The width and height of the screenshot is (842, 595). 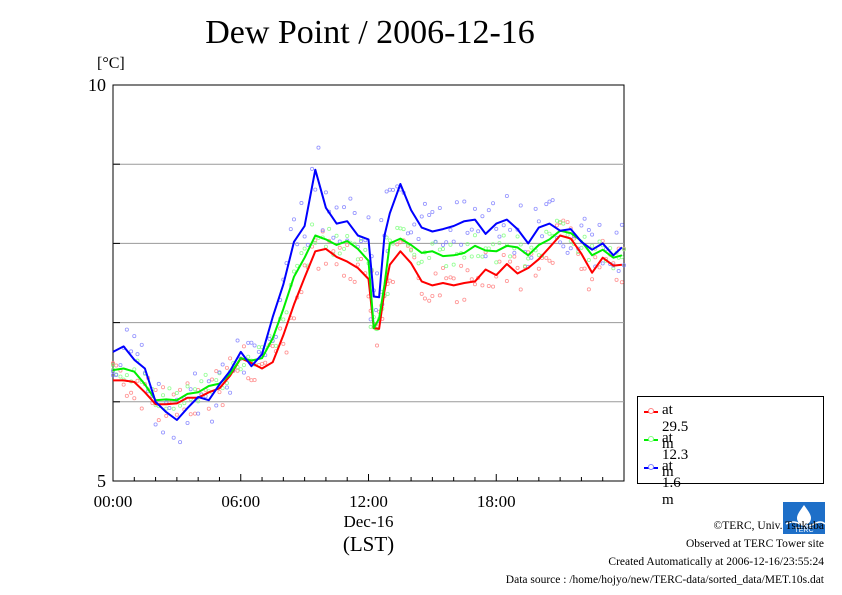 What do you see at coordinates (675, 427) in the screenshot?
I see `legend-label: at 29.5 m` at bounding box center [675, 427].